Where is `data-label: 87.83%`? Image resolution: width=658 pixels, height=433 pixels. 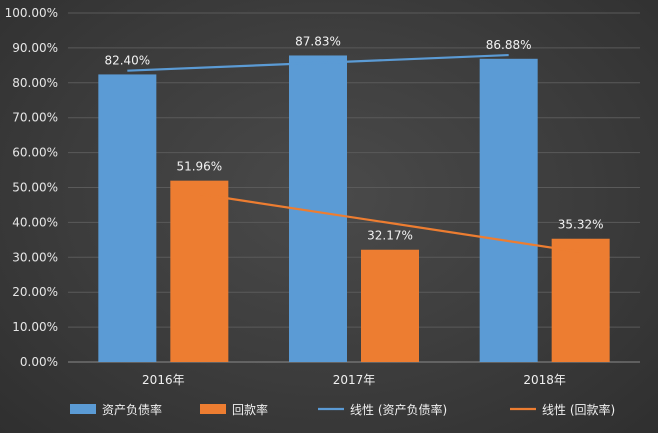
data-label: 87.83% is located at coordinates (318, 41).